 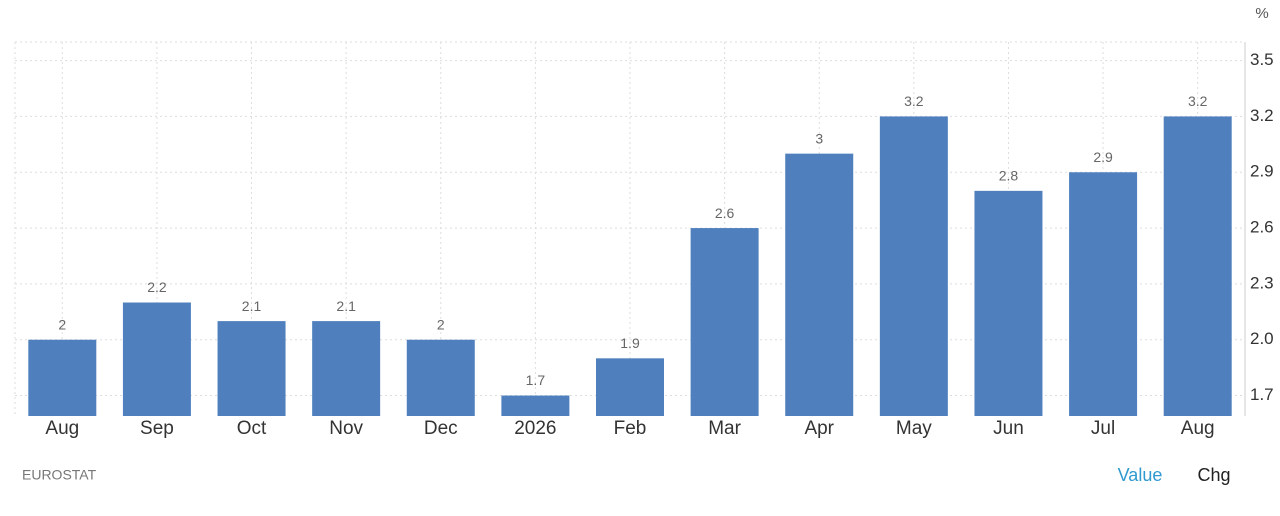 What do you see at coordinates (1262, 338) in the screenshot?
I see `y-tick-label: 2.0` at bounding box center [1262, 338].